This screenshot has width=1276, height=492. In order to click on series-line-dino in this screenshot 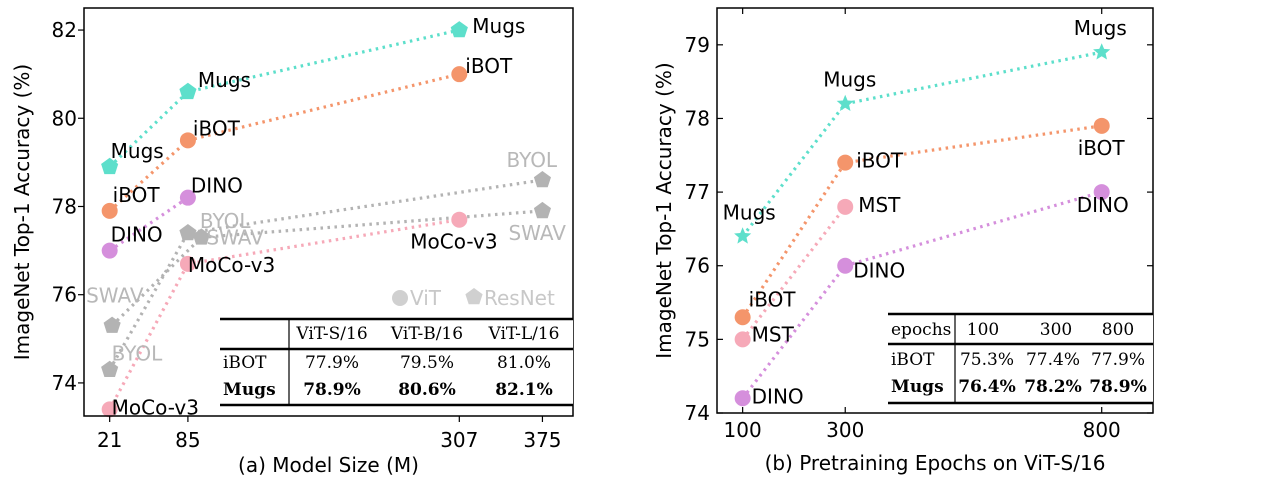, I will do `click(148, 224)`.